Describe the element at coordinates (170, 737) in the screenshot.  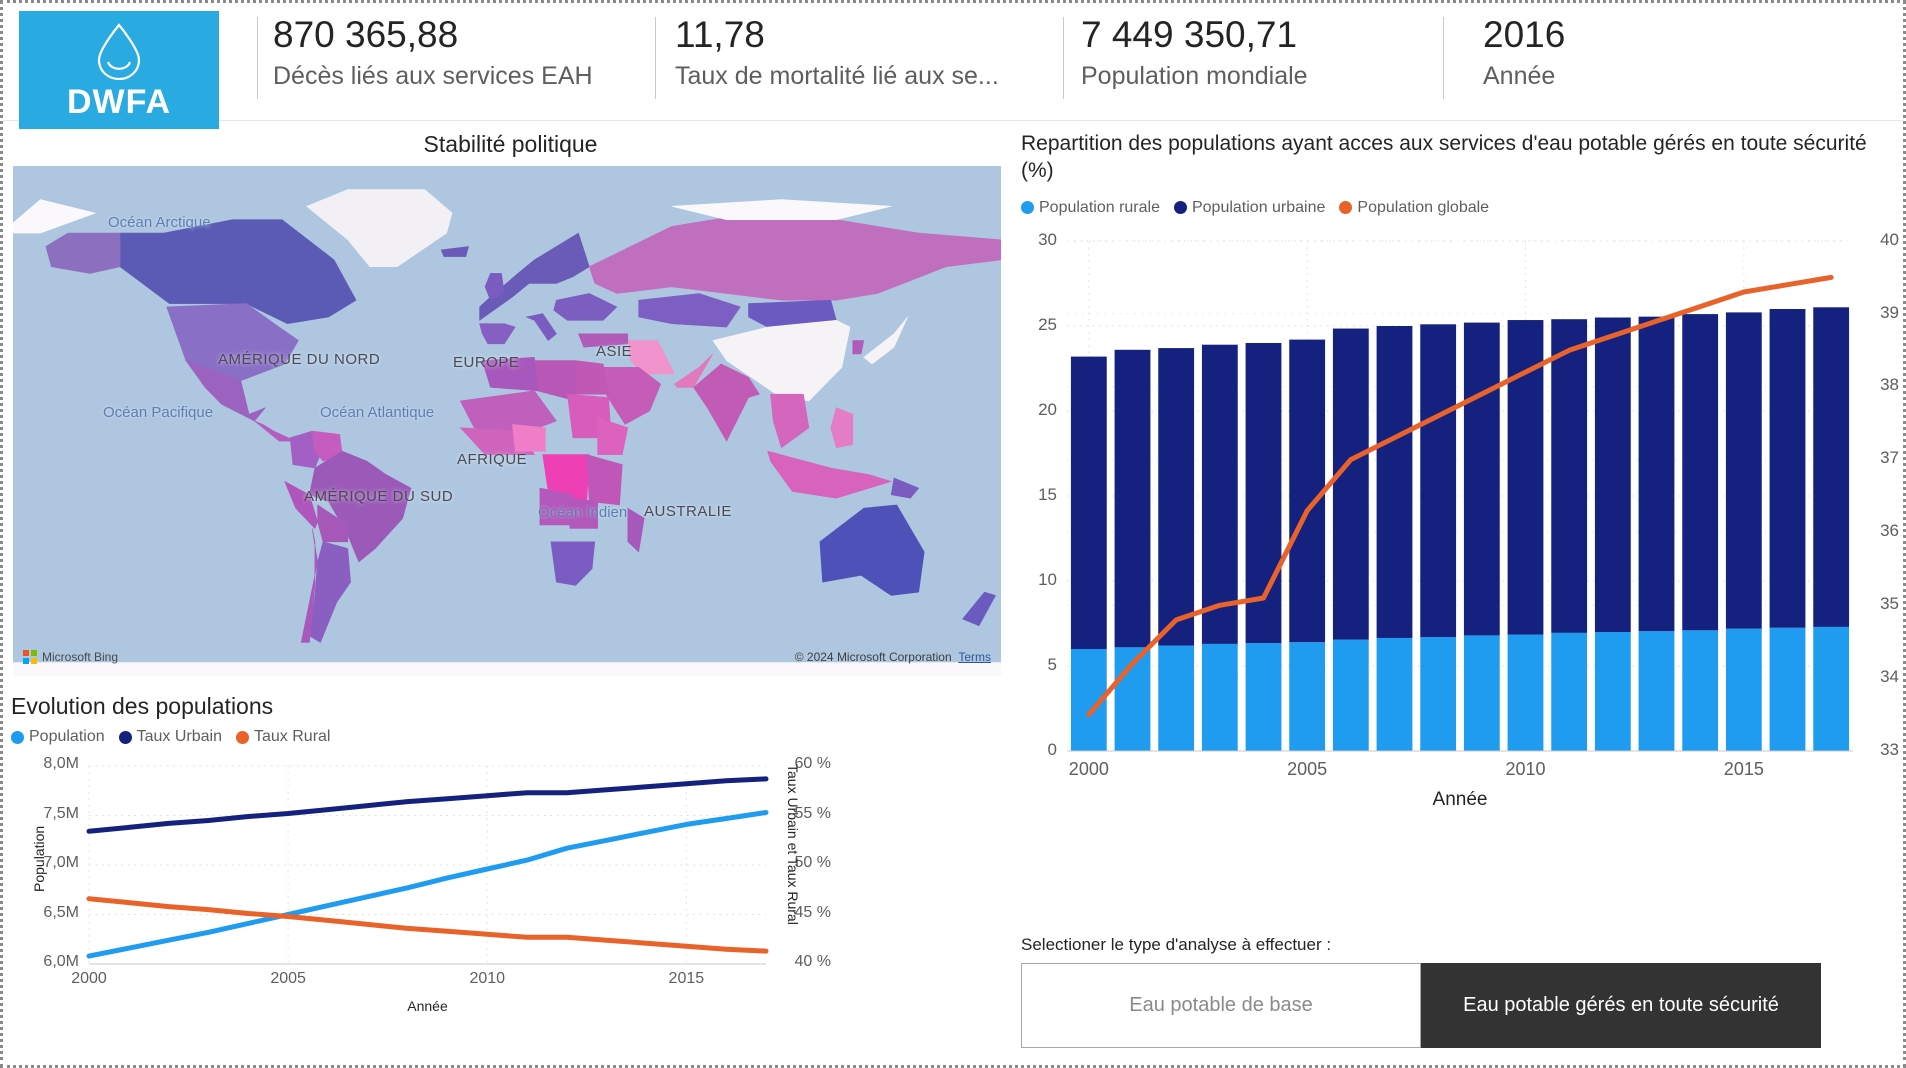
I see `legend-item: Taux Urbain` at that location.